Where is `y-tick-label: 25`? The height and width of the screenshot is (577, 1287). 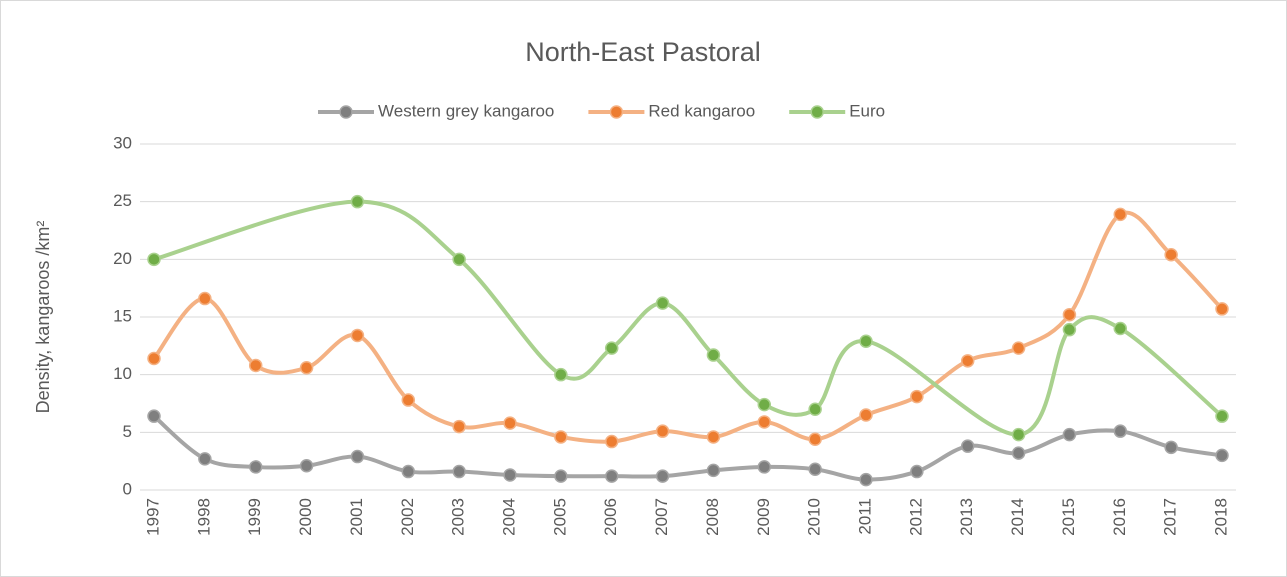 y-tick-label: 25 is located at coordinates (122, 200).